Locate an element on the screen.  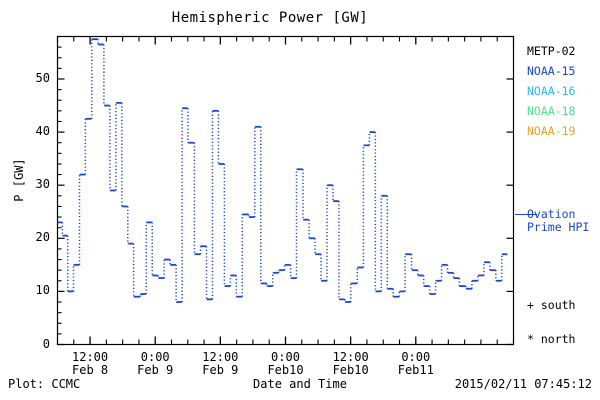
ovation-label-line2: Prime HPI is located at coordinates (558, 227).